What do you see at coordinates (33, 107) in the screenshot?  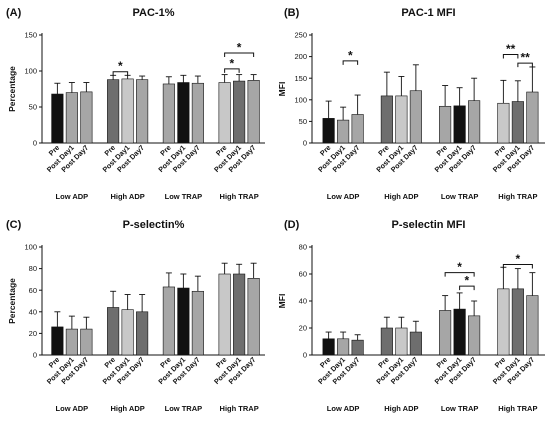 I see `y-tick-label: 50` at bounding box center [33, 107].